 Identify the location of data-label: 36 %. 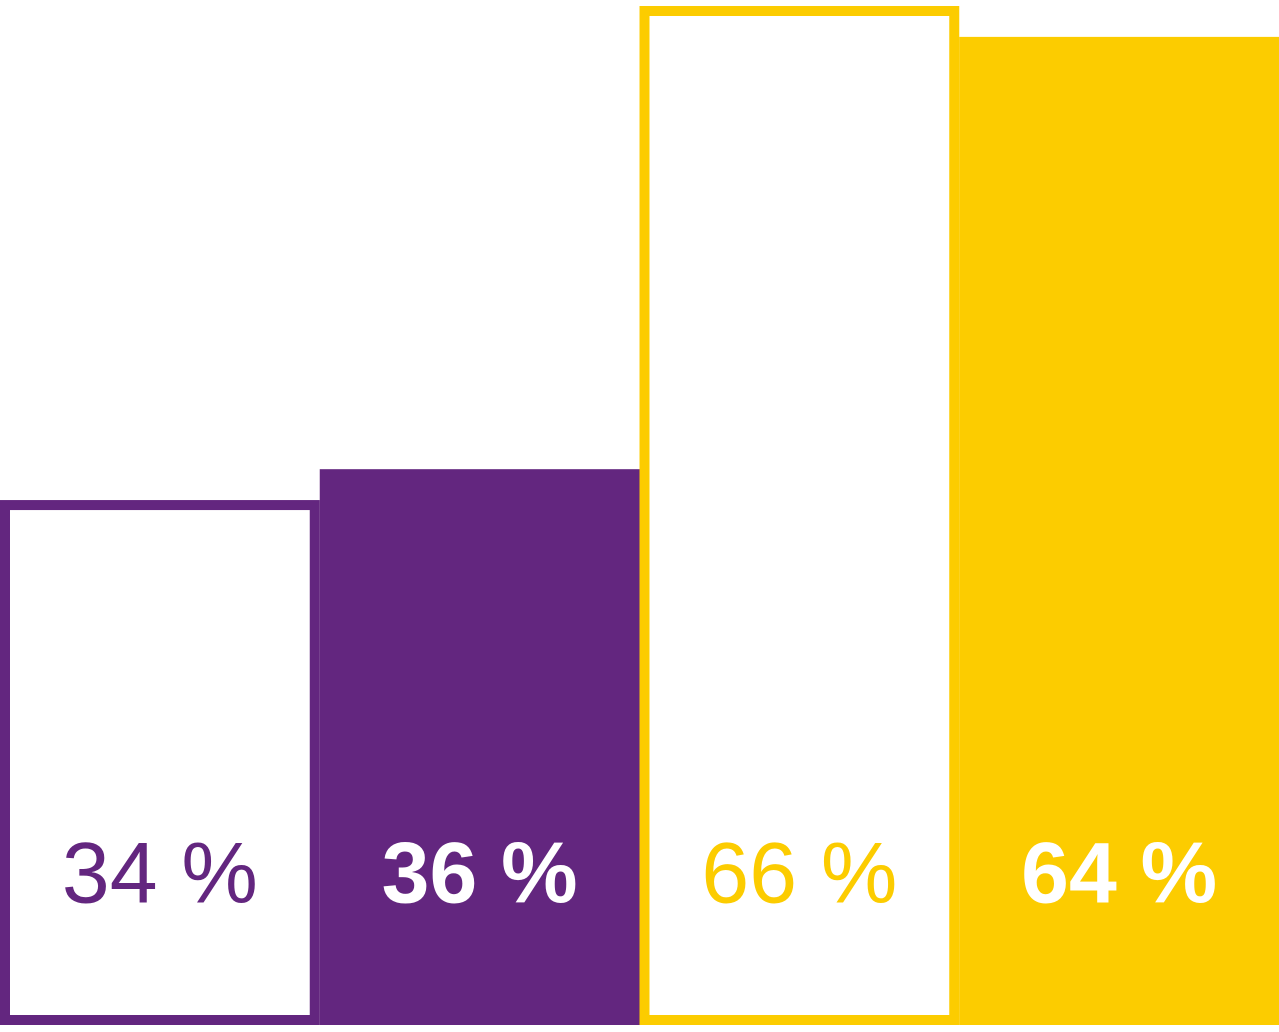
(480, 874).